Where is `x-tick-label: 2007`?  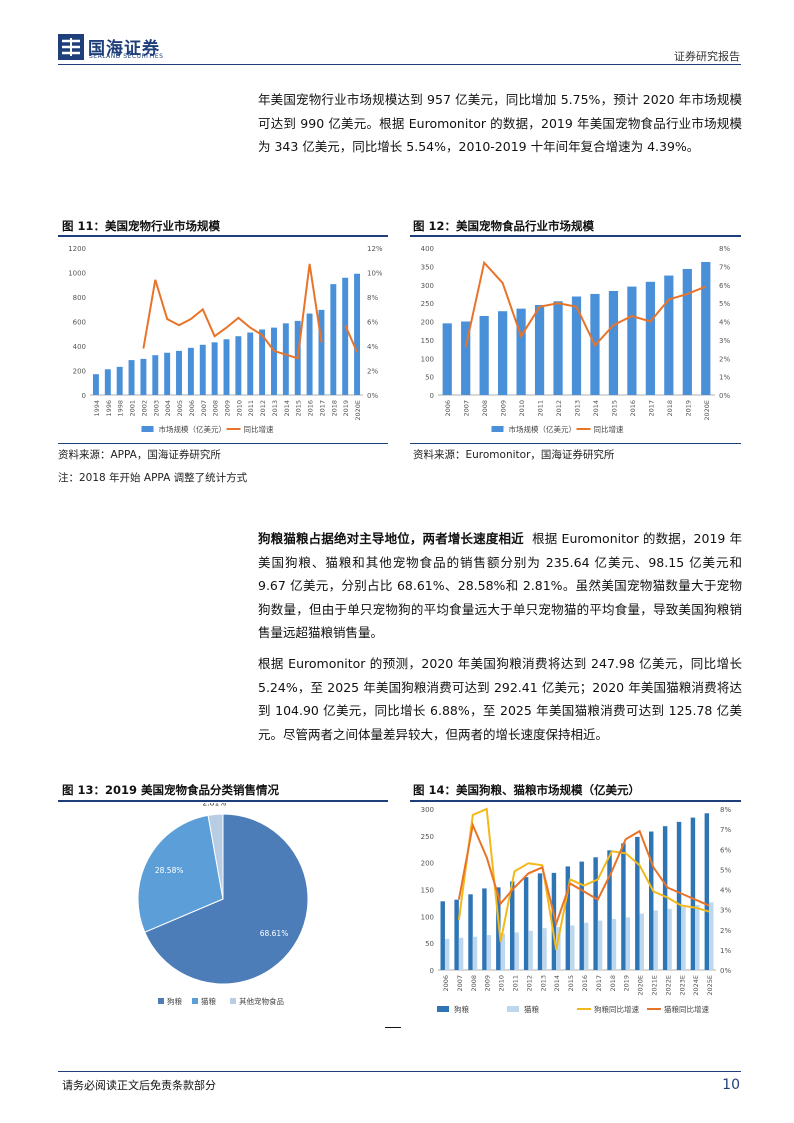
x-tick-label: 2007 is located at coordinates (460, 983).